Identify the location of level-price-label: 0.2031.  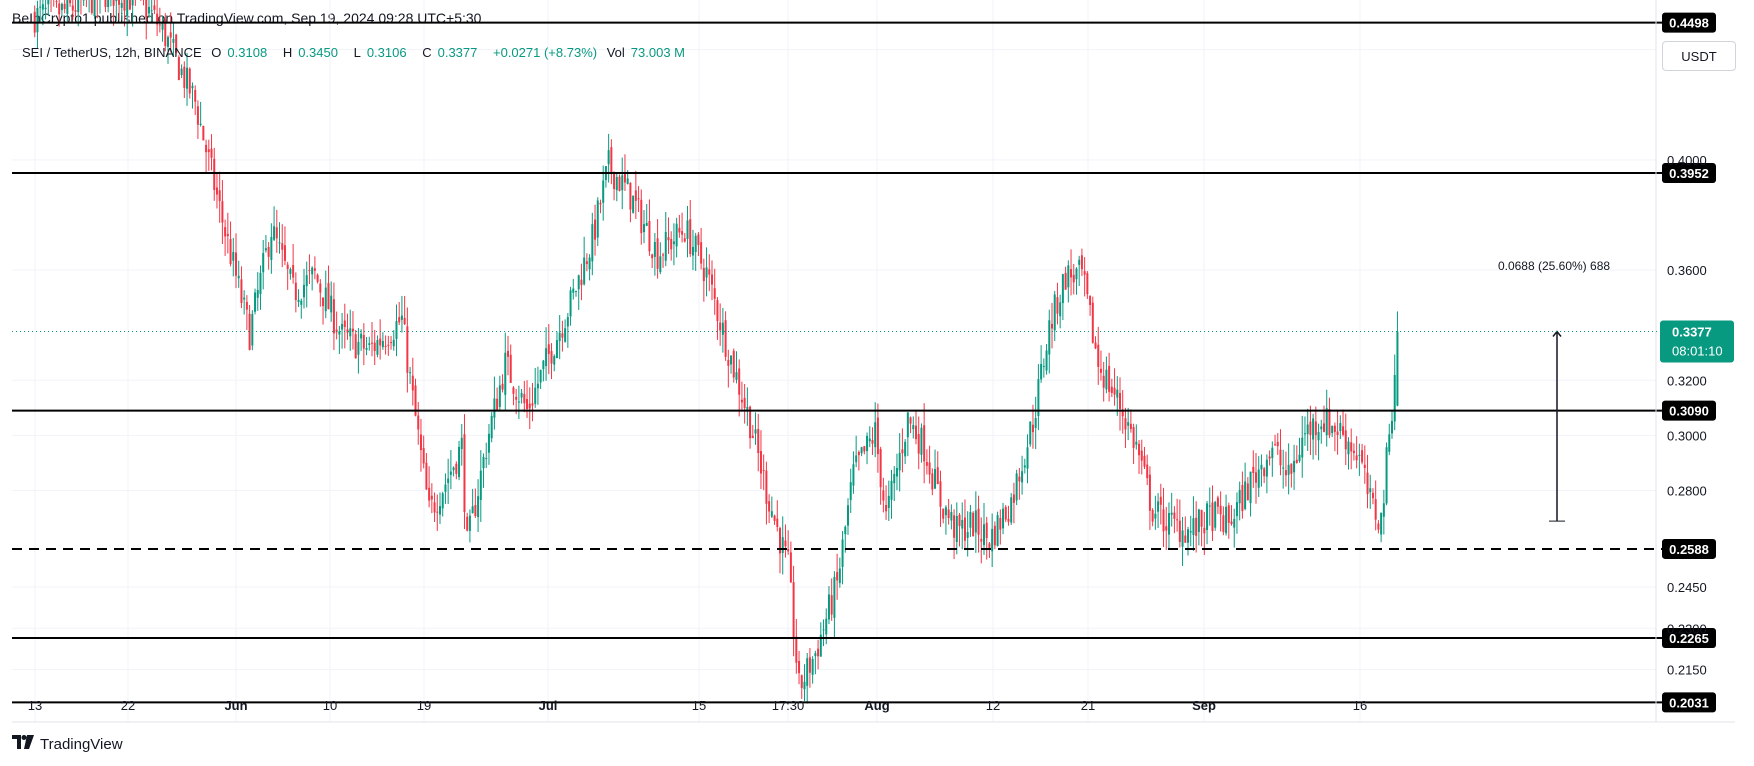
(1689, 702).